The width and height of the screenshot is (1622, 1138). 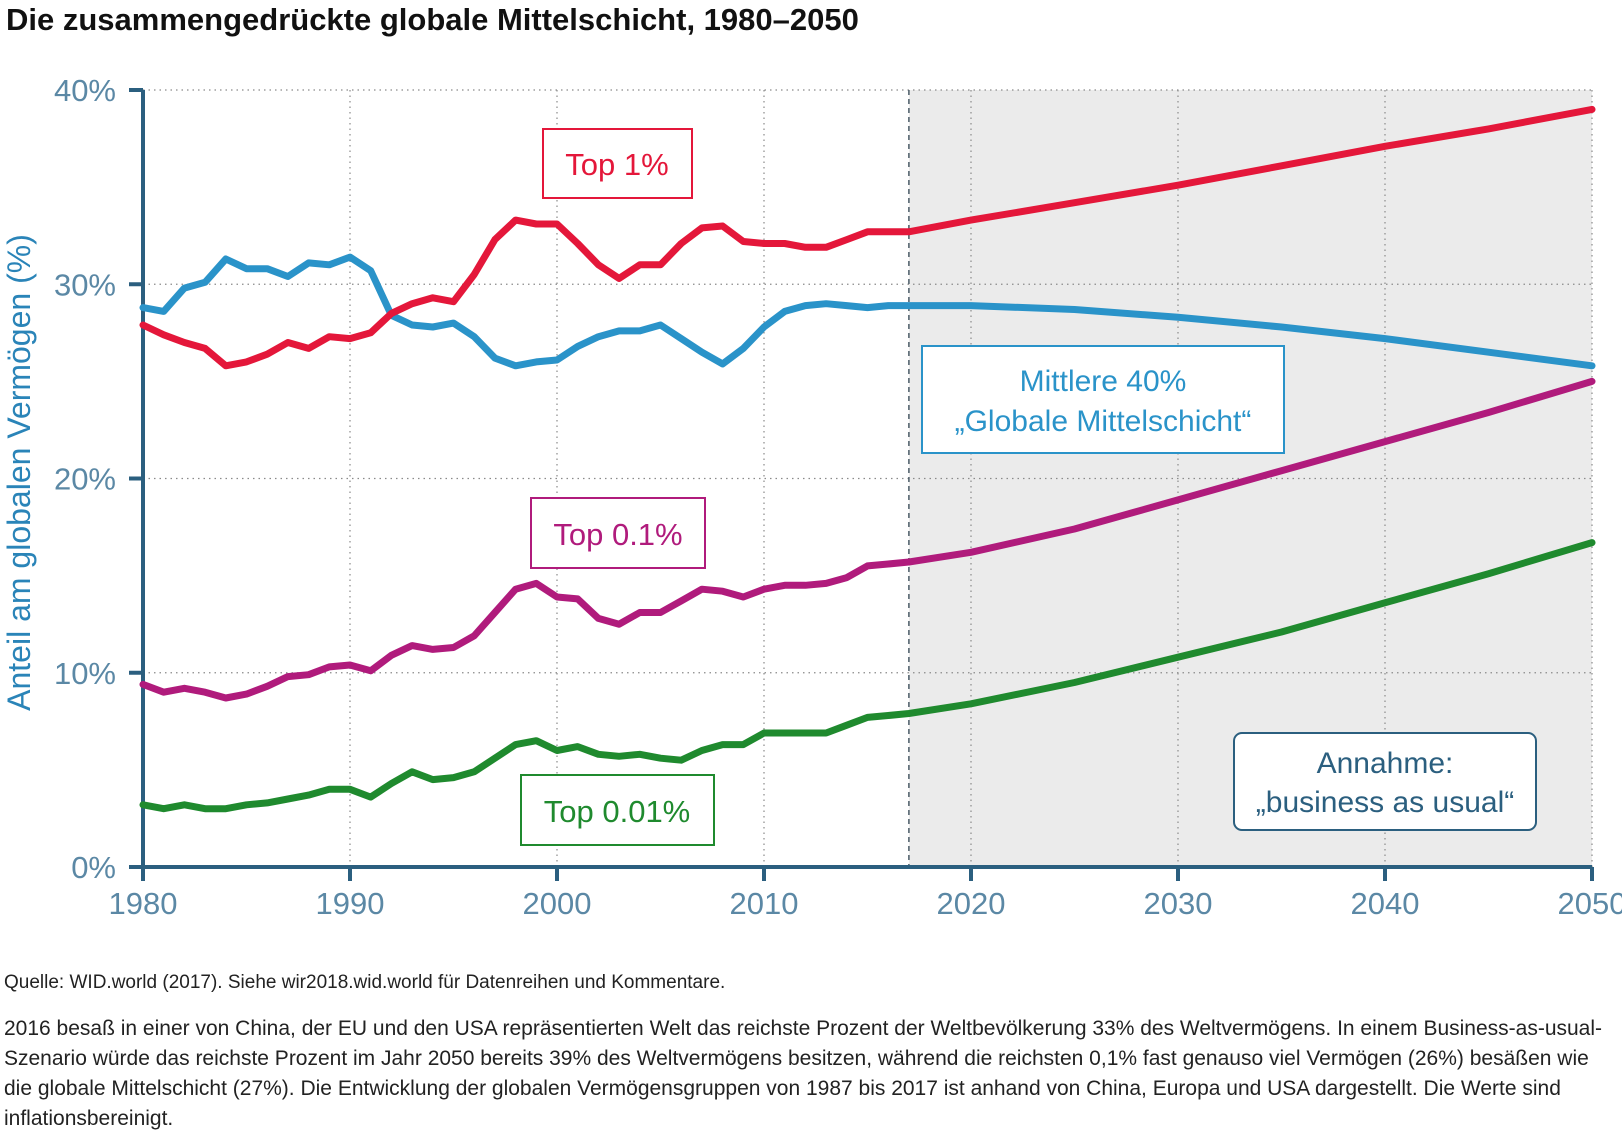 I want to click on y-tick-label: 20%, so click(x=85, y=479).